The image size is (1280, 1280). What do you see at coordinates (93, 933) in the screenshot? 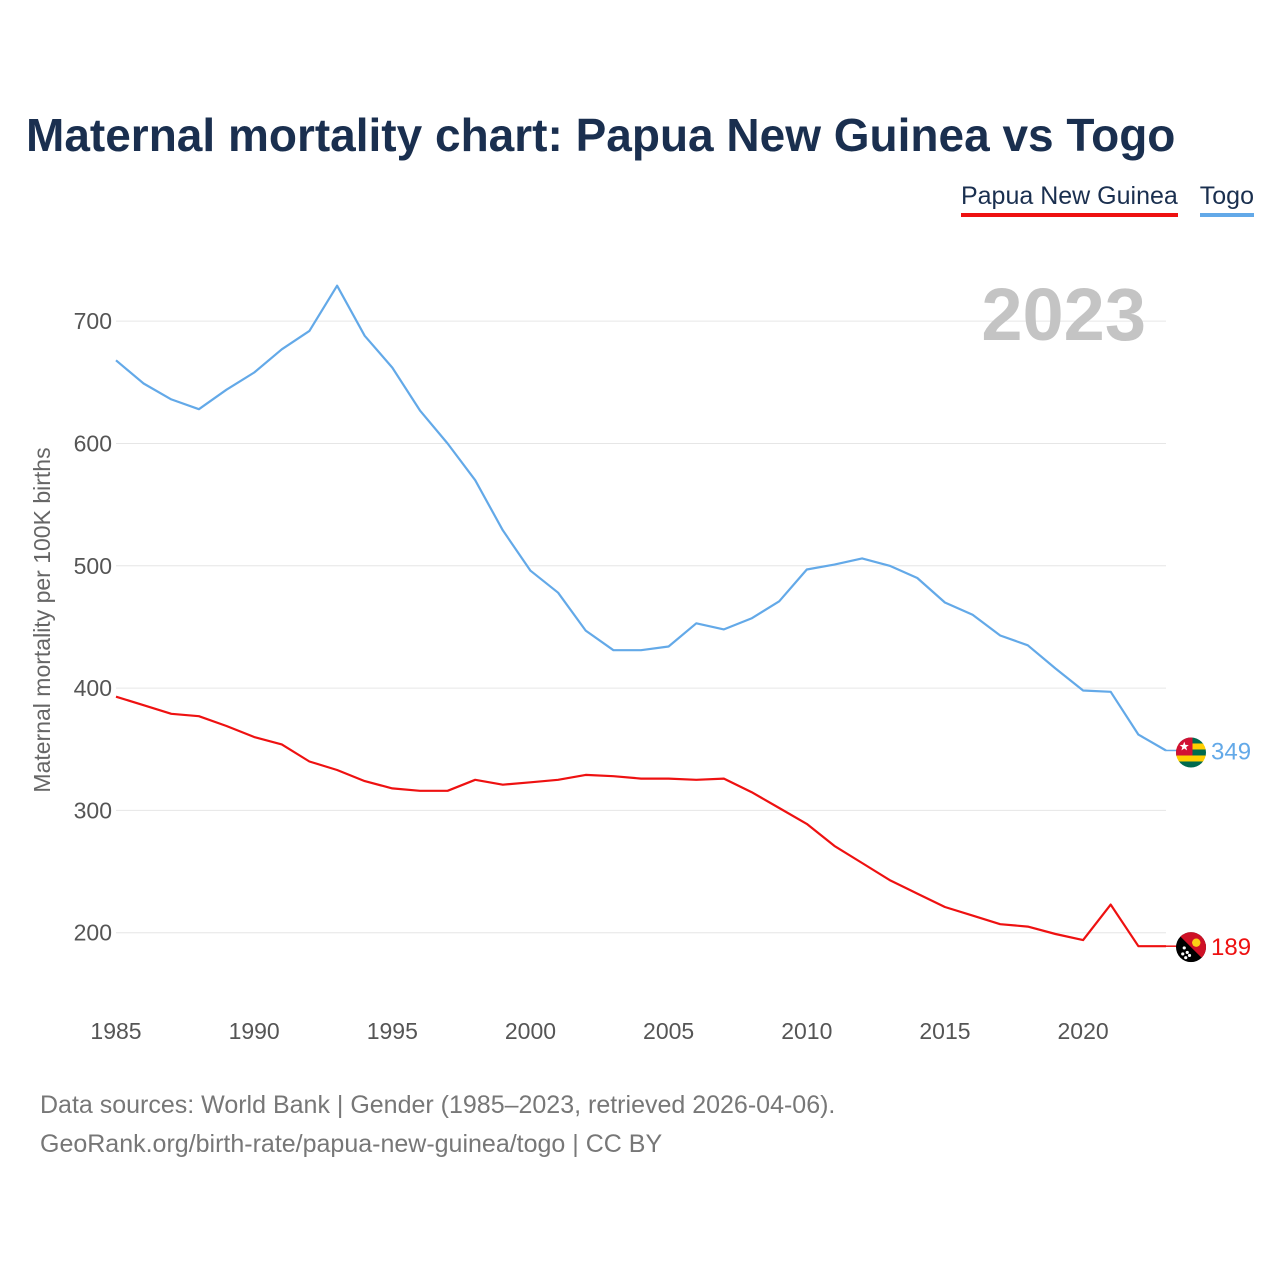
I see `y-tick-label: 200` at bounding box center [93, 933].